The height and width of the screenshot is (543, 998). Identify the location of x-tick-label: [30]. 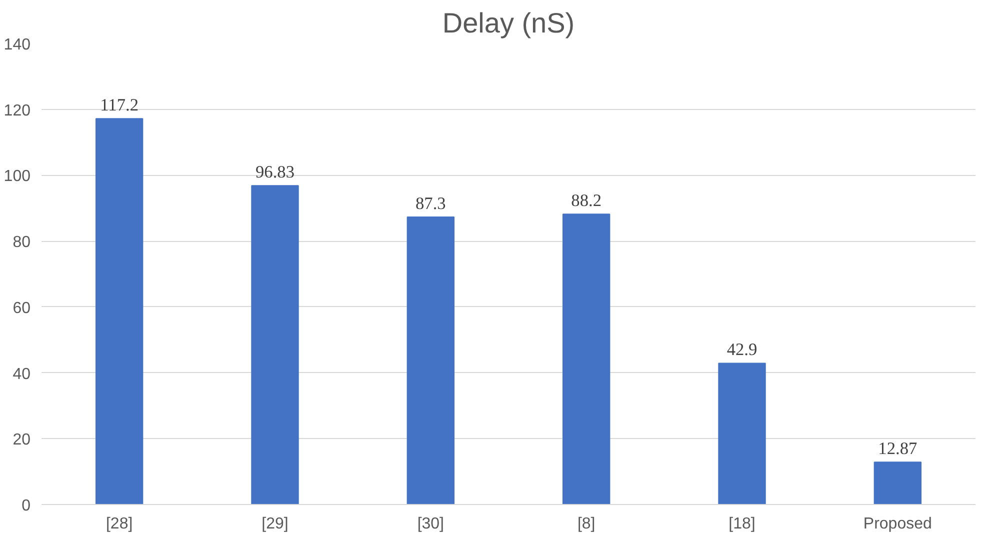
(430, 524).